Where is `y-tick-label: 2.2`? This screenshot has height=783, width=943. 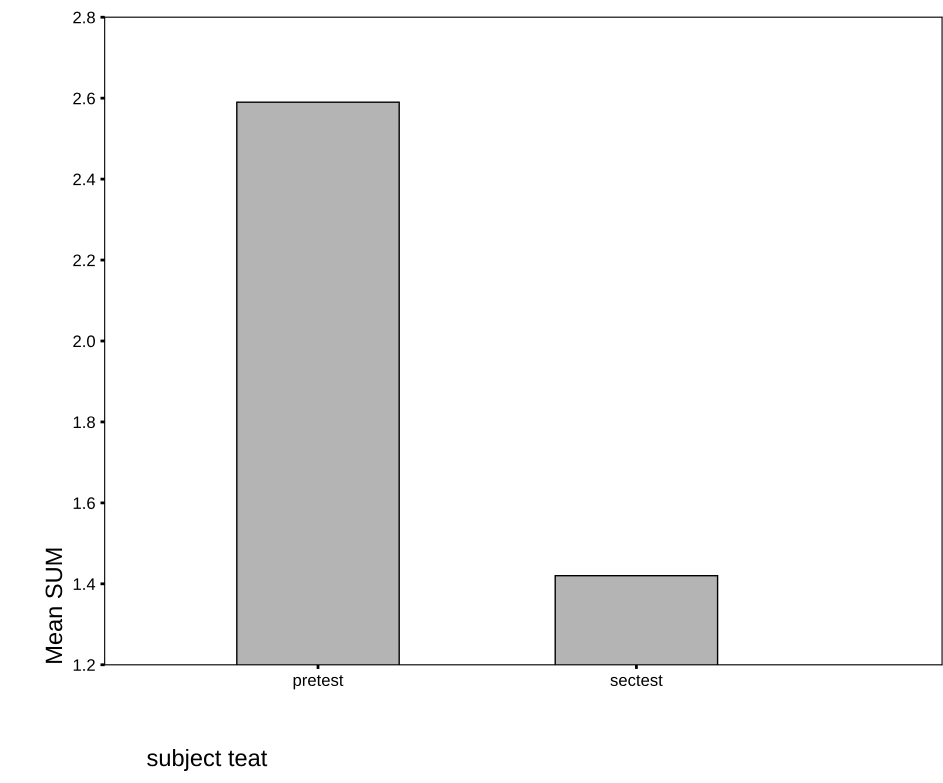 y-tick-label: 2.2 is located at coordinates (84, 260).